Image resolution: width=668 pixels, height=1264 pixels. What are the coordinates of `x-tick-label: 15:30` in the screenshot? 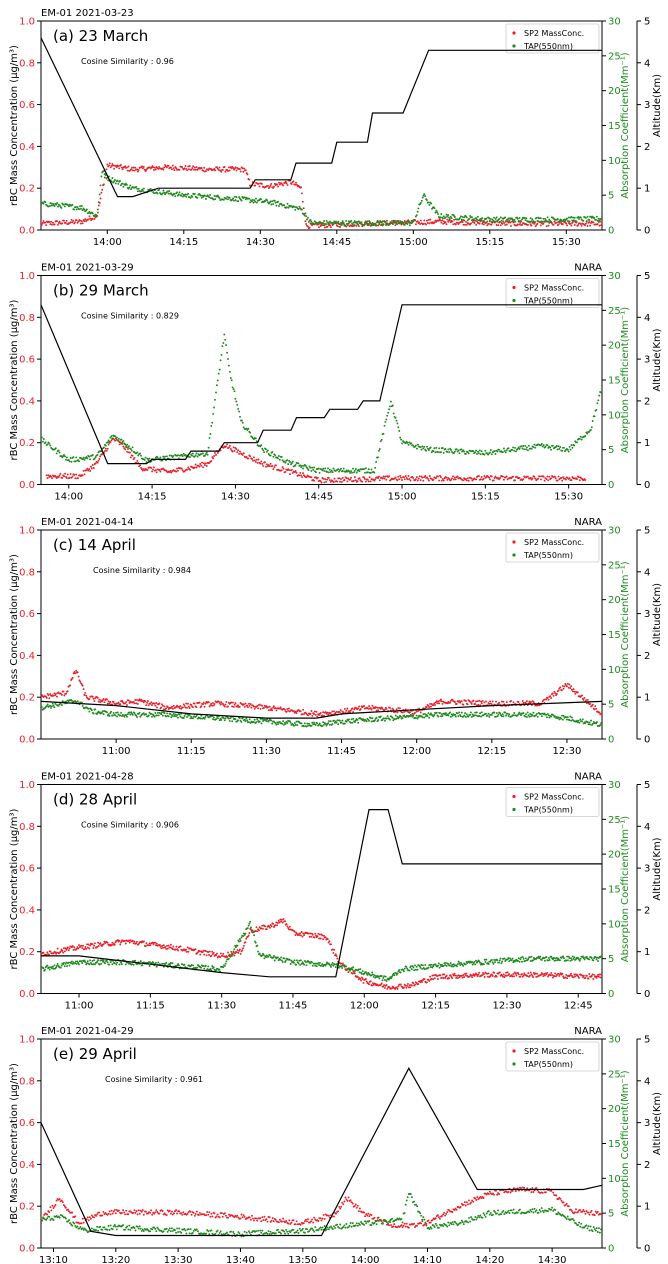 It's located at (568, 497).